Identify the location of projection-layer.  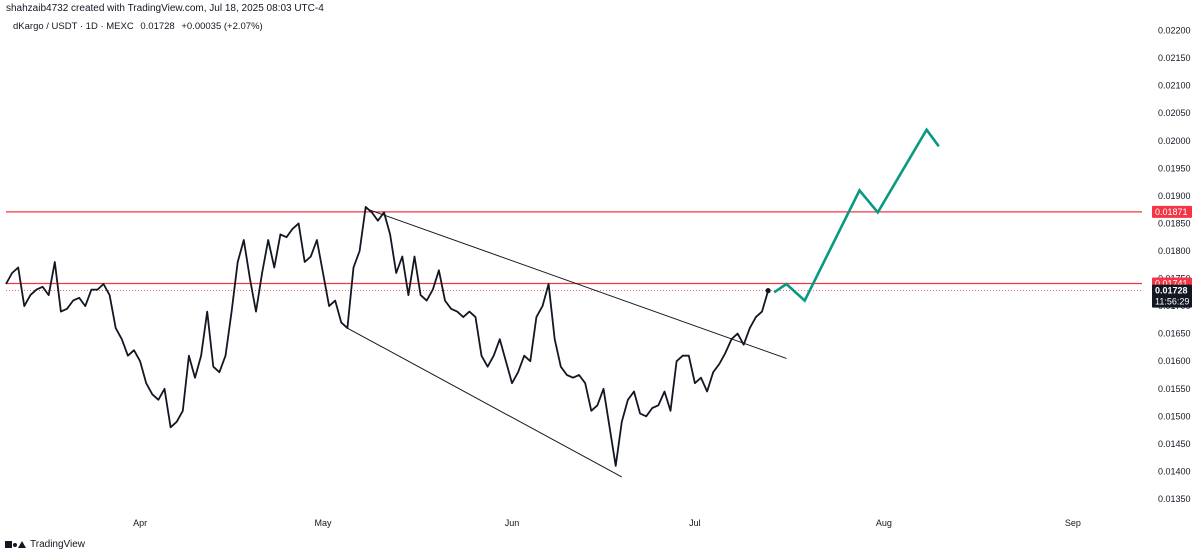
(856, 215).